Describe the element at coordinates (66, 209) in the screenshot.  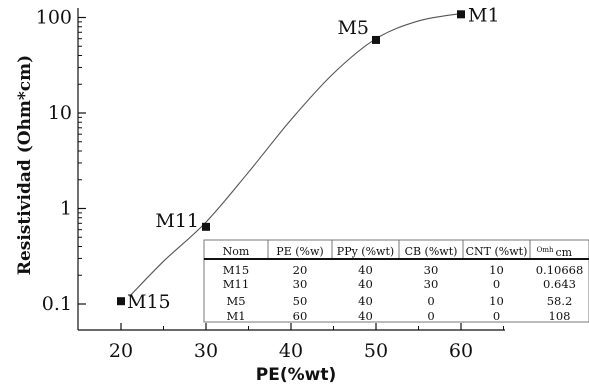
I see `y-tick-label: 1` at that location.